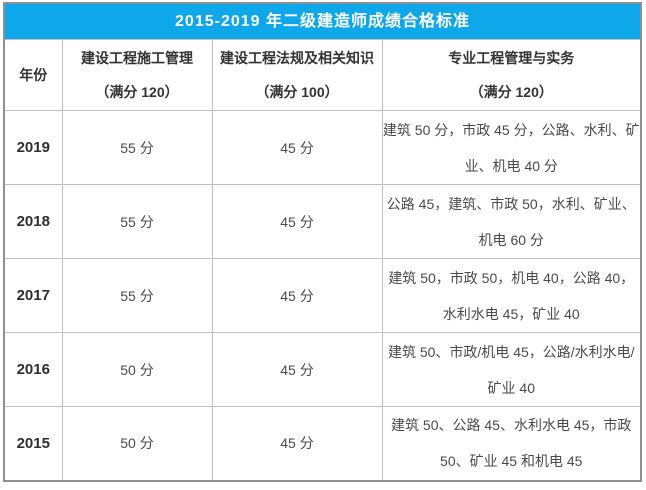 The width and height of the screenshot is (646, 490). What do you see at coordinates (33, 369) in the screenshot?
I see `year-cell: 2016` at bounding box center [33, 369].